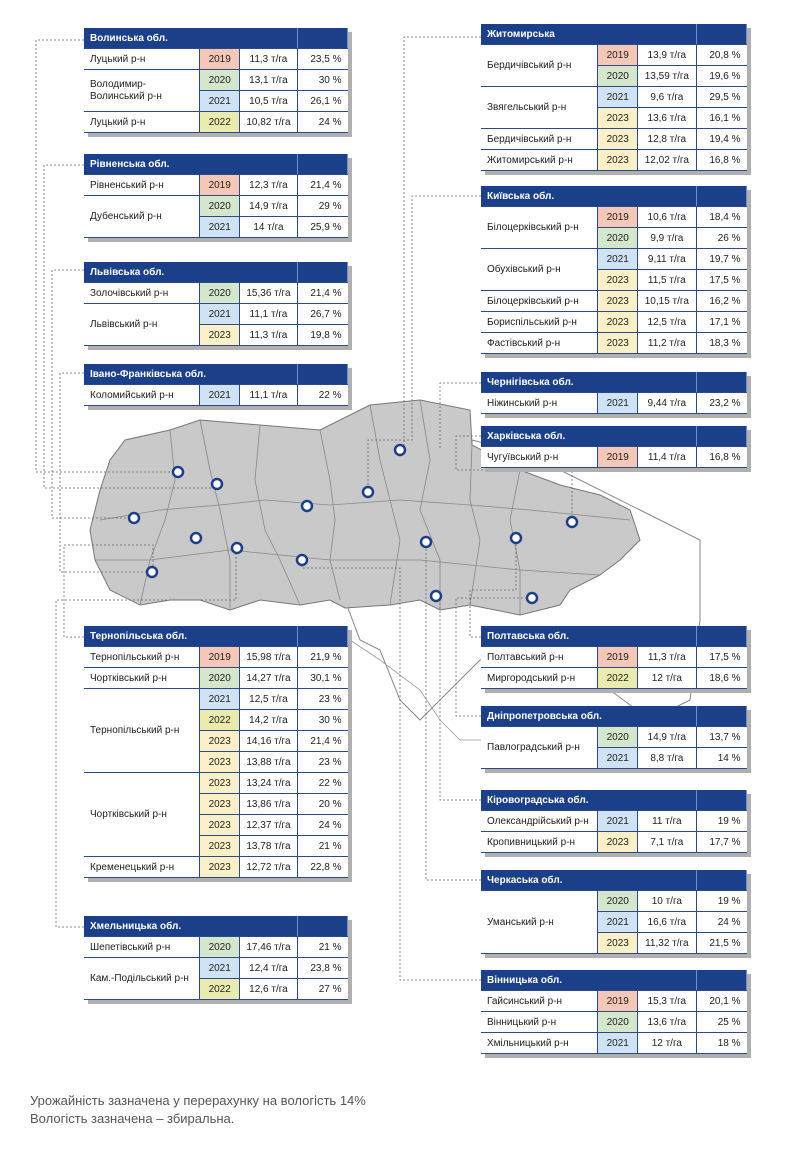 The image size is (800, 1151). I want to click on yield-cell: 12,02 т/га, so click(667, 160).